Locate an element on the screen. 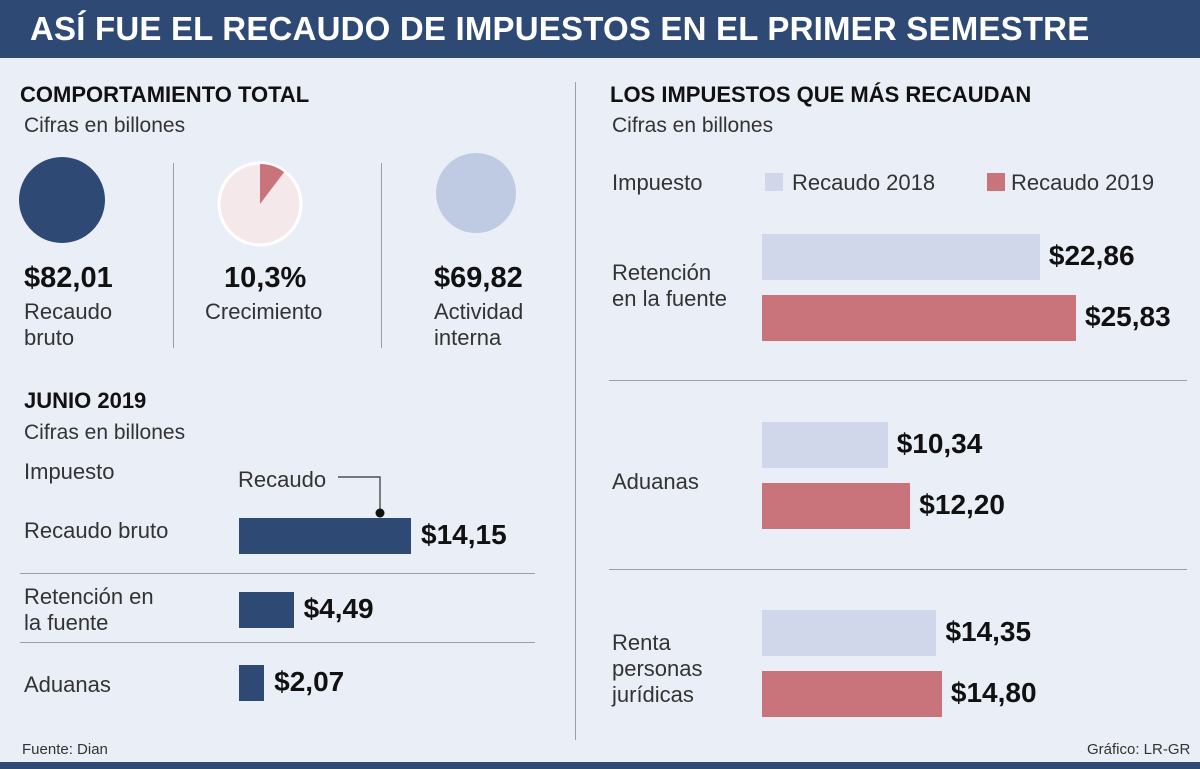 The height and width of the screenshot is (769, 1200). impuestos-cat-label-2: Renta personas jurídicas is located at coordinates (657, 668).